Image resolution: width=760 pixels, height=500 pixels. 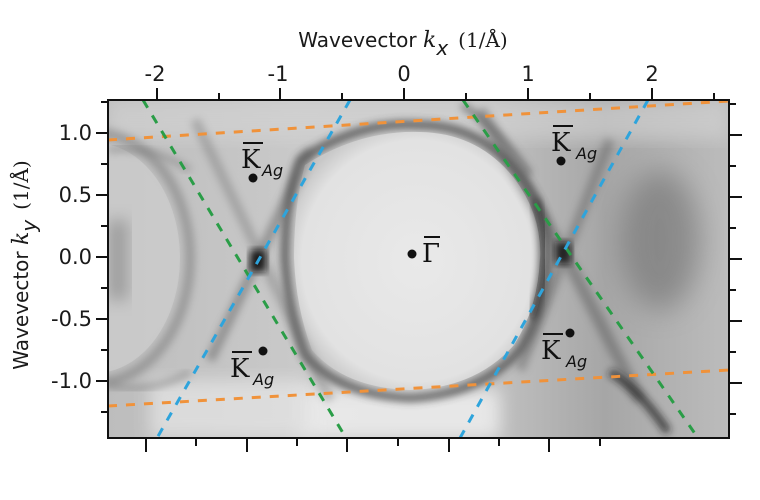 I want to click on y-tick-label: 0.5, so click(x=75, y=195).